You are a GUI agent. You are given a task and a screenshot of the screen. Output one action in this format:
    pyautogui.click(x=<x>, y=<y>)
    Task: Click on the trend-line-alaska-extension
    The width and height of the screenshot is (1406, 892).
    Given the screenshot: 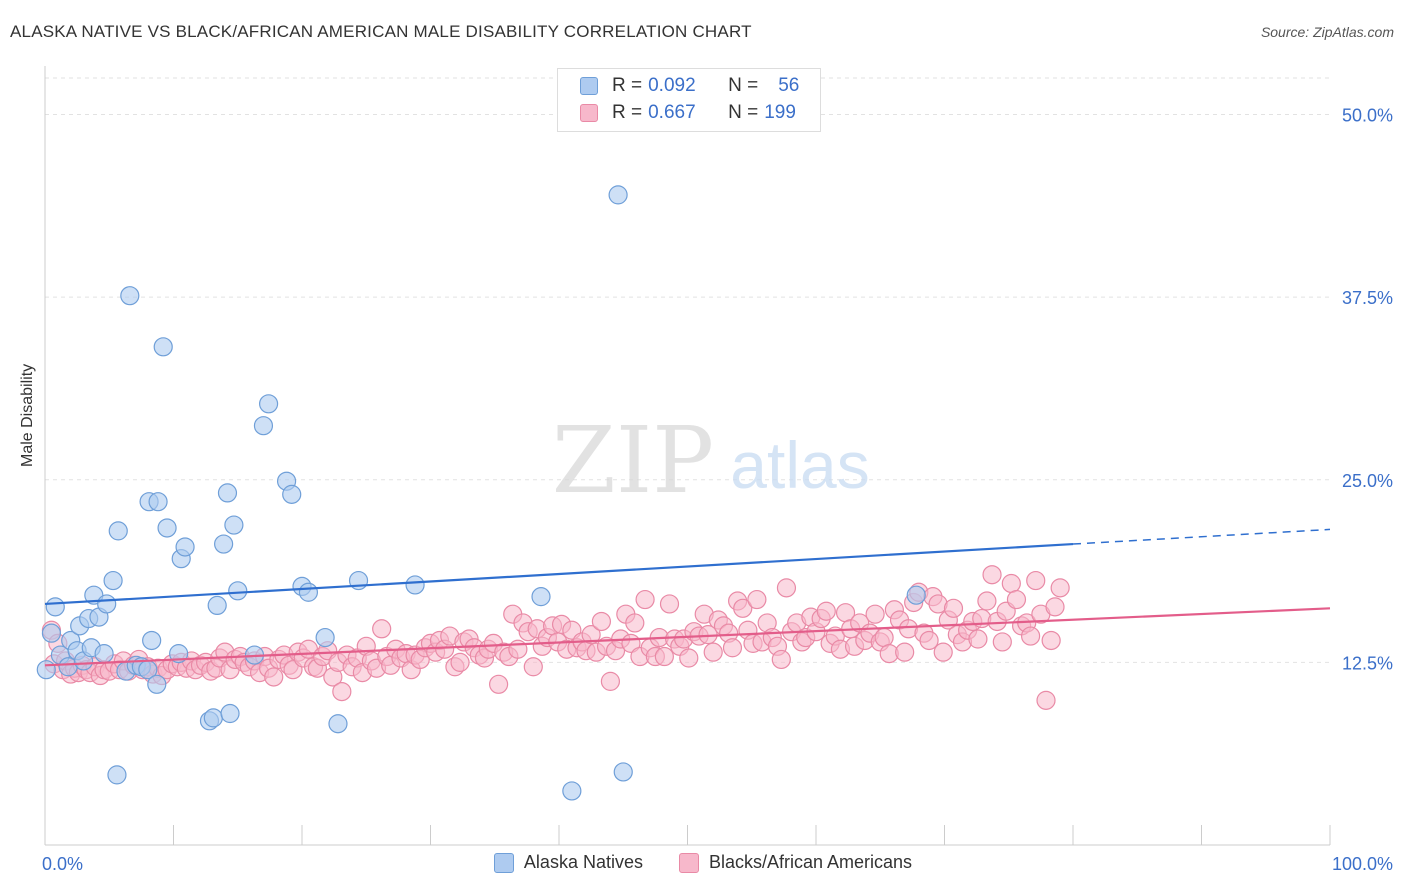 What is the action you would take?
    pyautogui.click(x=1201, y=536)
    